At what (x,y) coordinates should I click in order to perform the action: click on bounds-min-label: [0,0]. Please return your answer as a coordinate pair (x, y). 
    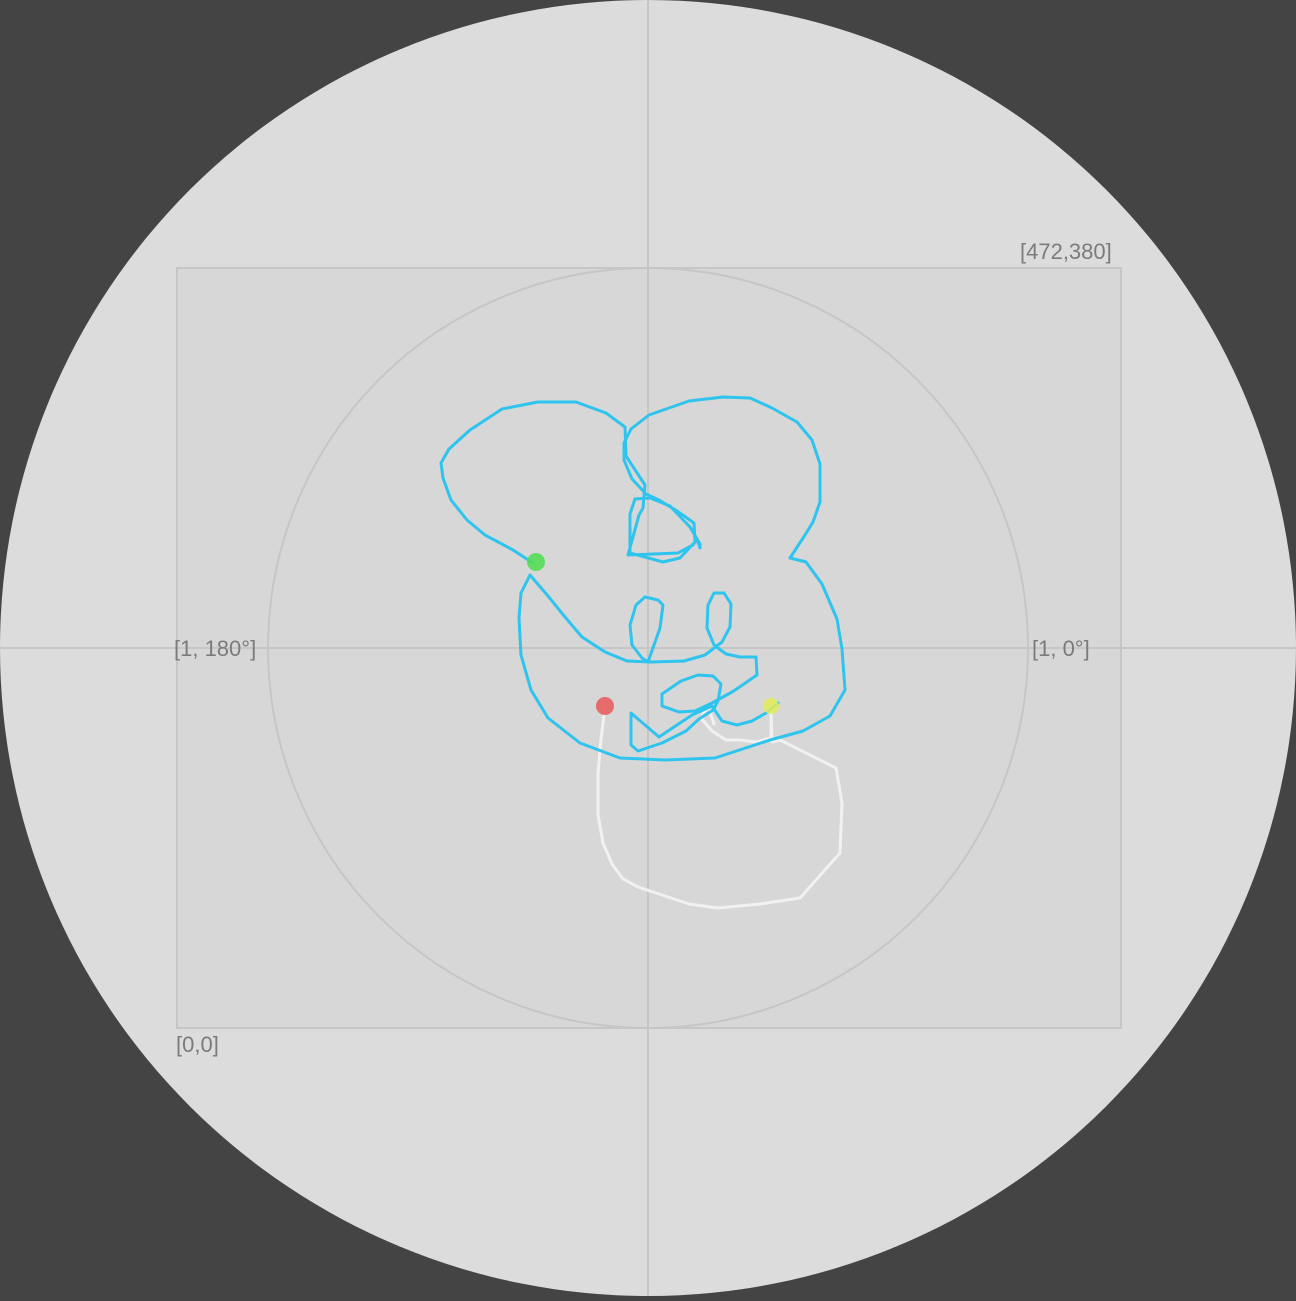
    Looking at the image, I should click on (197, 1044).